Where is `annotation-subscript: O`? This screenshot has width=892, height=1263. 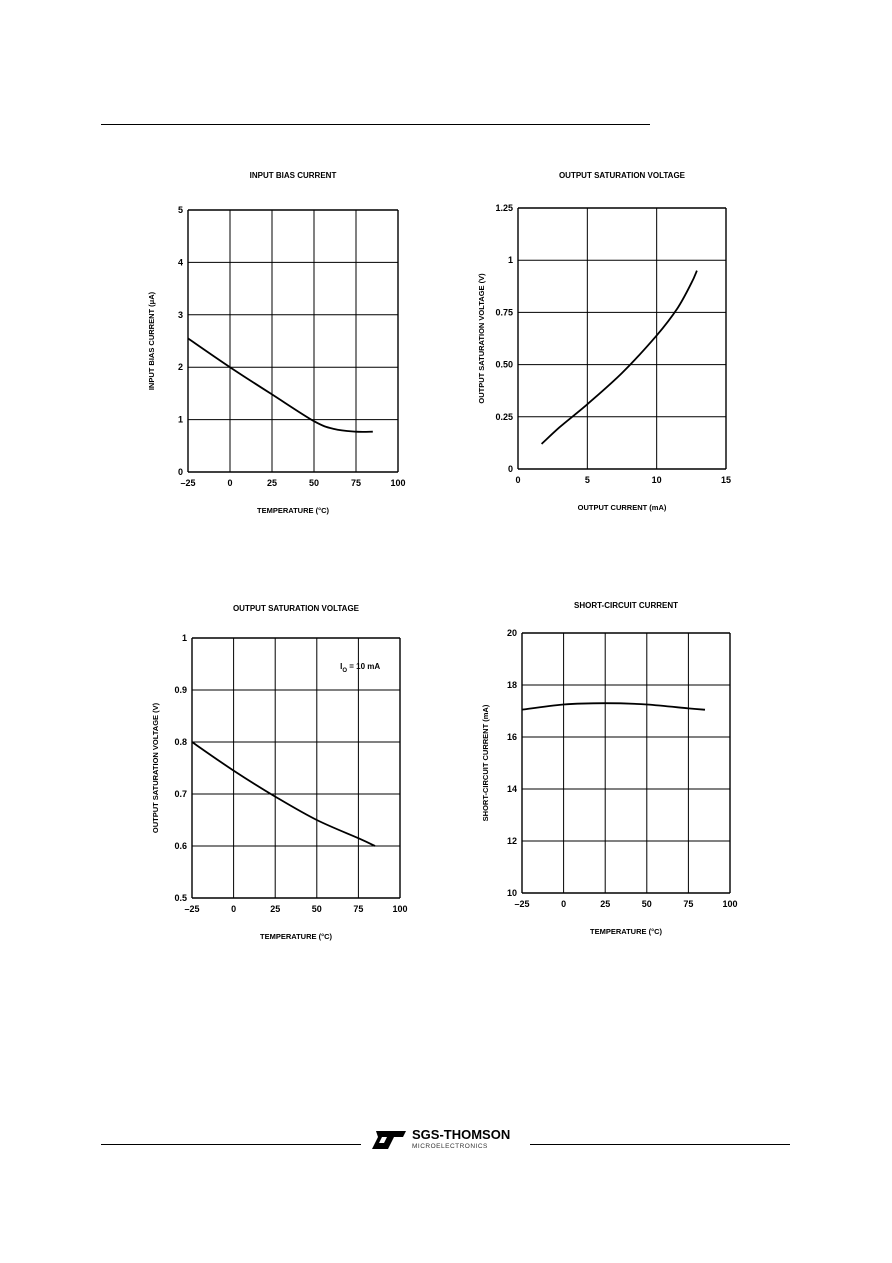 annotation-subscript: O is located at coordinates (344, 671).